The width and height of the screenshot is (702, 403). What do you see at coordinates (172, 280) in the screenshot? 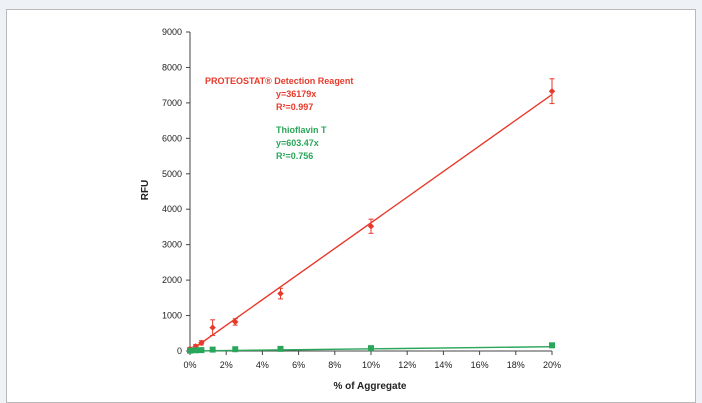
I see `y-tick-label: 2000` at bounding box center [172, 280].